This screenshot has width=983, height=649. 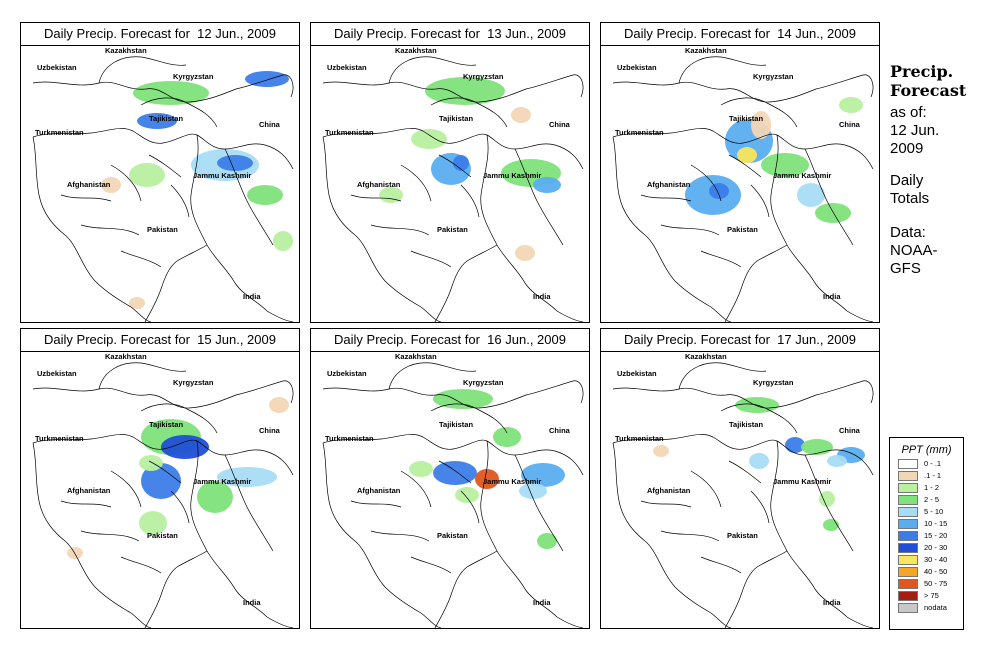 What do you see at coordinates (910, 198) in the screenshot?
I see `totals-line2: Totals` at bounding box center [910, 198].